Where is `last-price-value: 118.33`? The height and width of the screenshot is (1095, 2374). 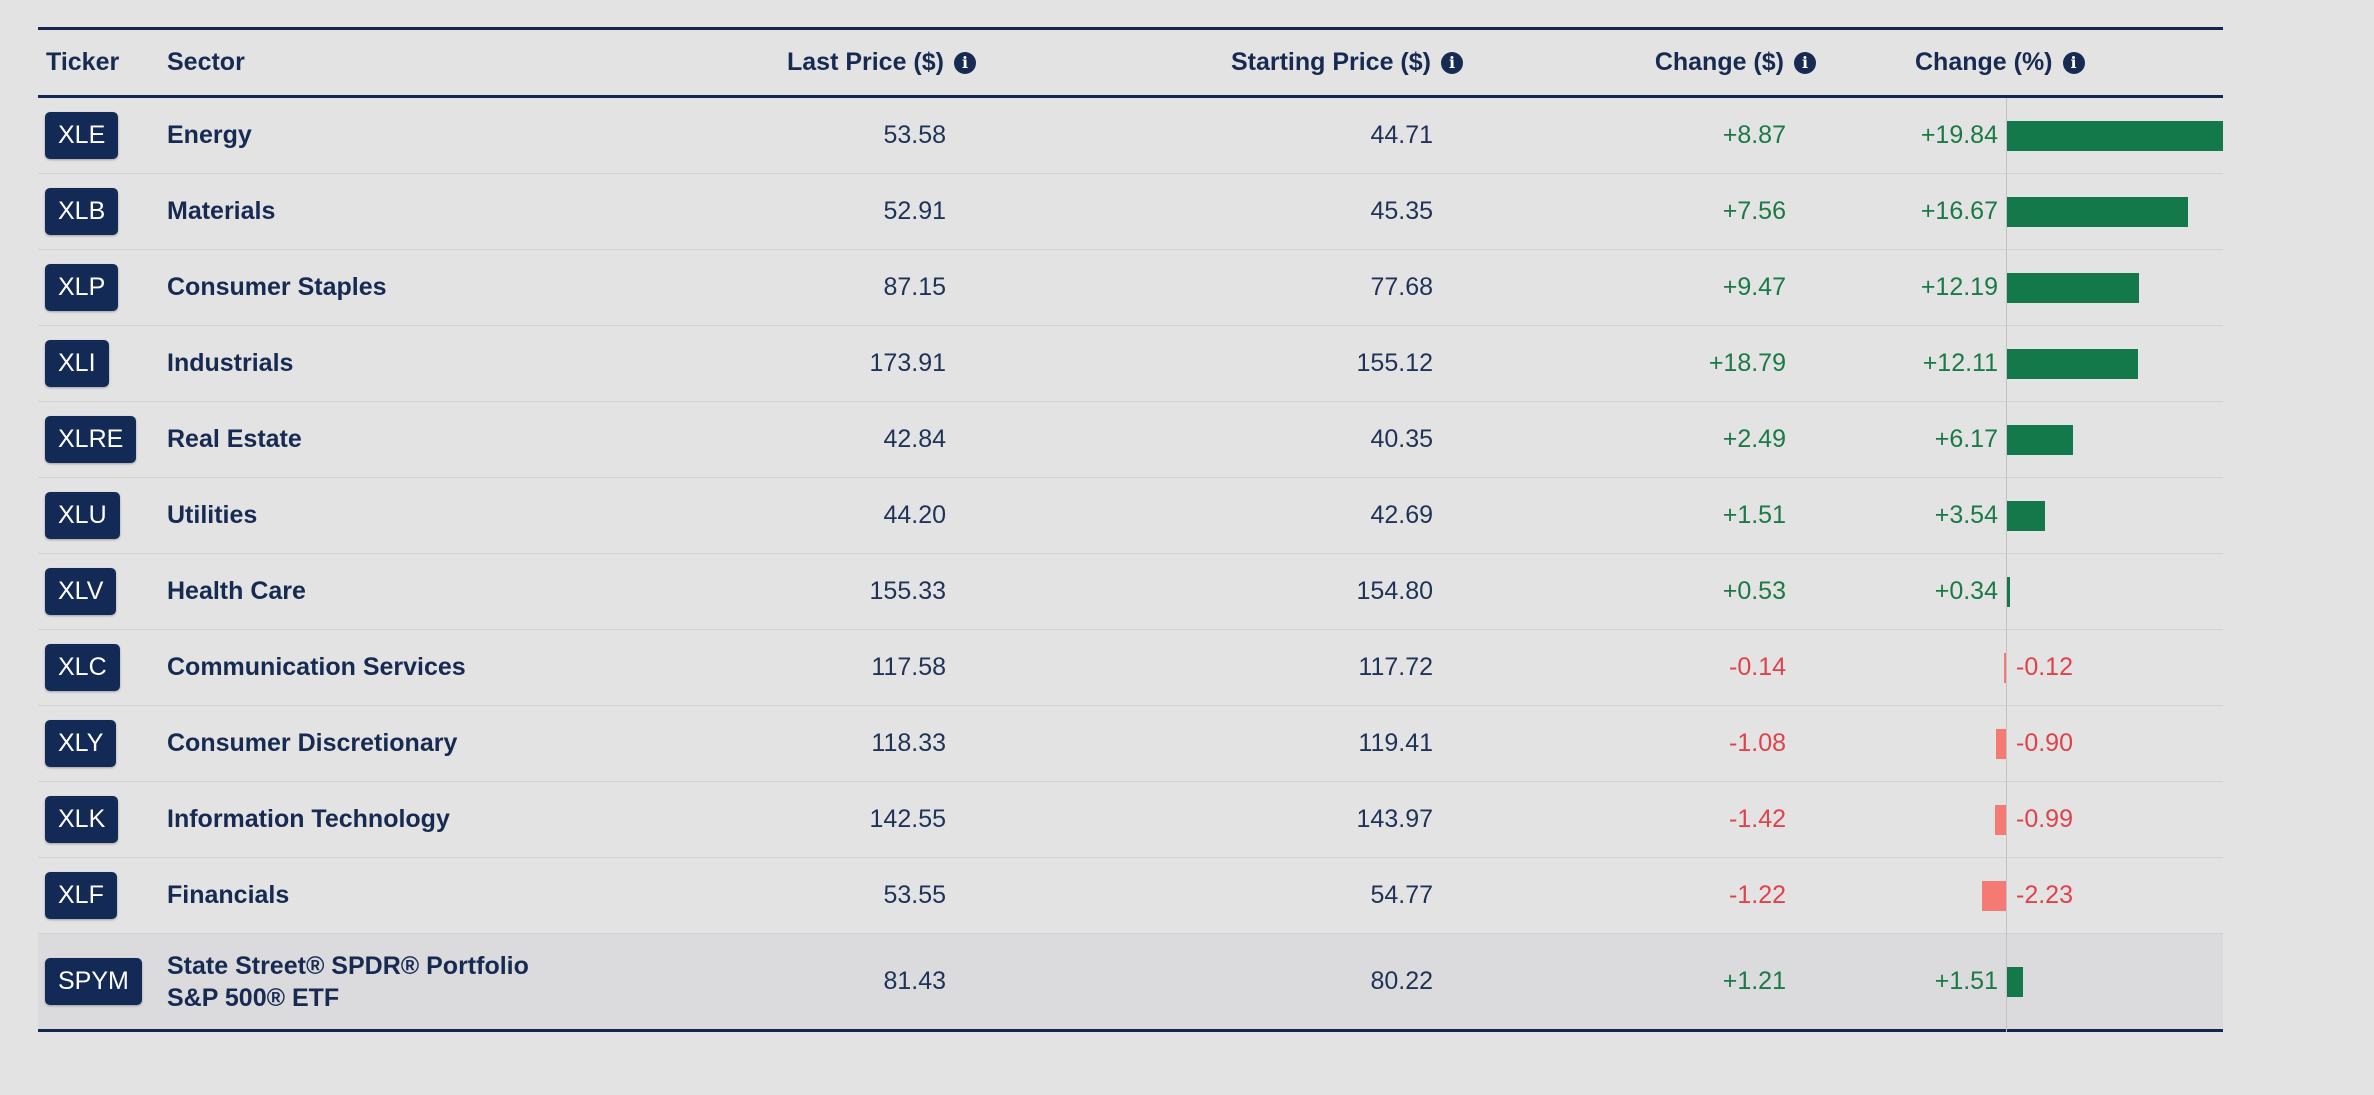 last-price-value: 118.33 is located at coordinates (908, 743).